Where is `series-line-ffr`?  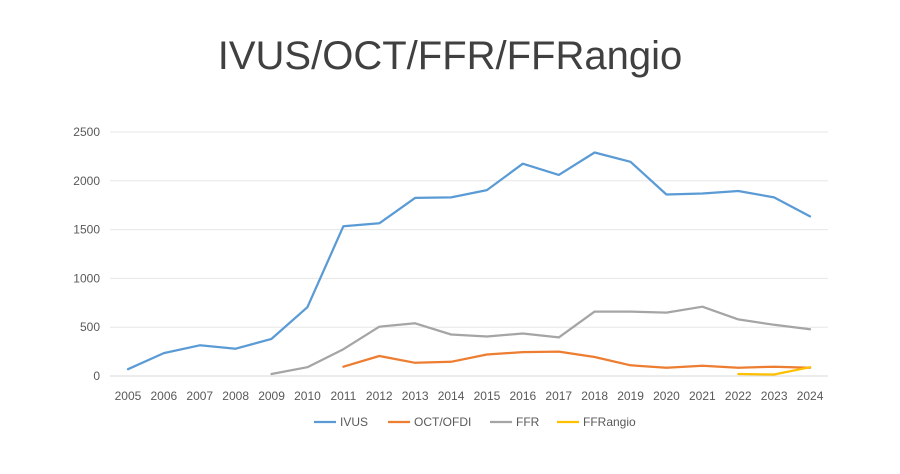
series-line-ffr is located at coordinates (541, 340).